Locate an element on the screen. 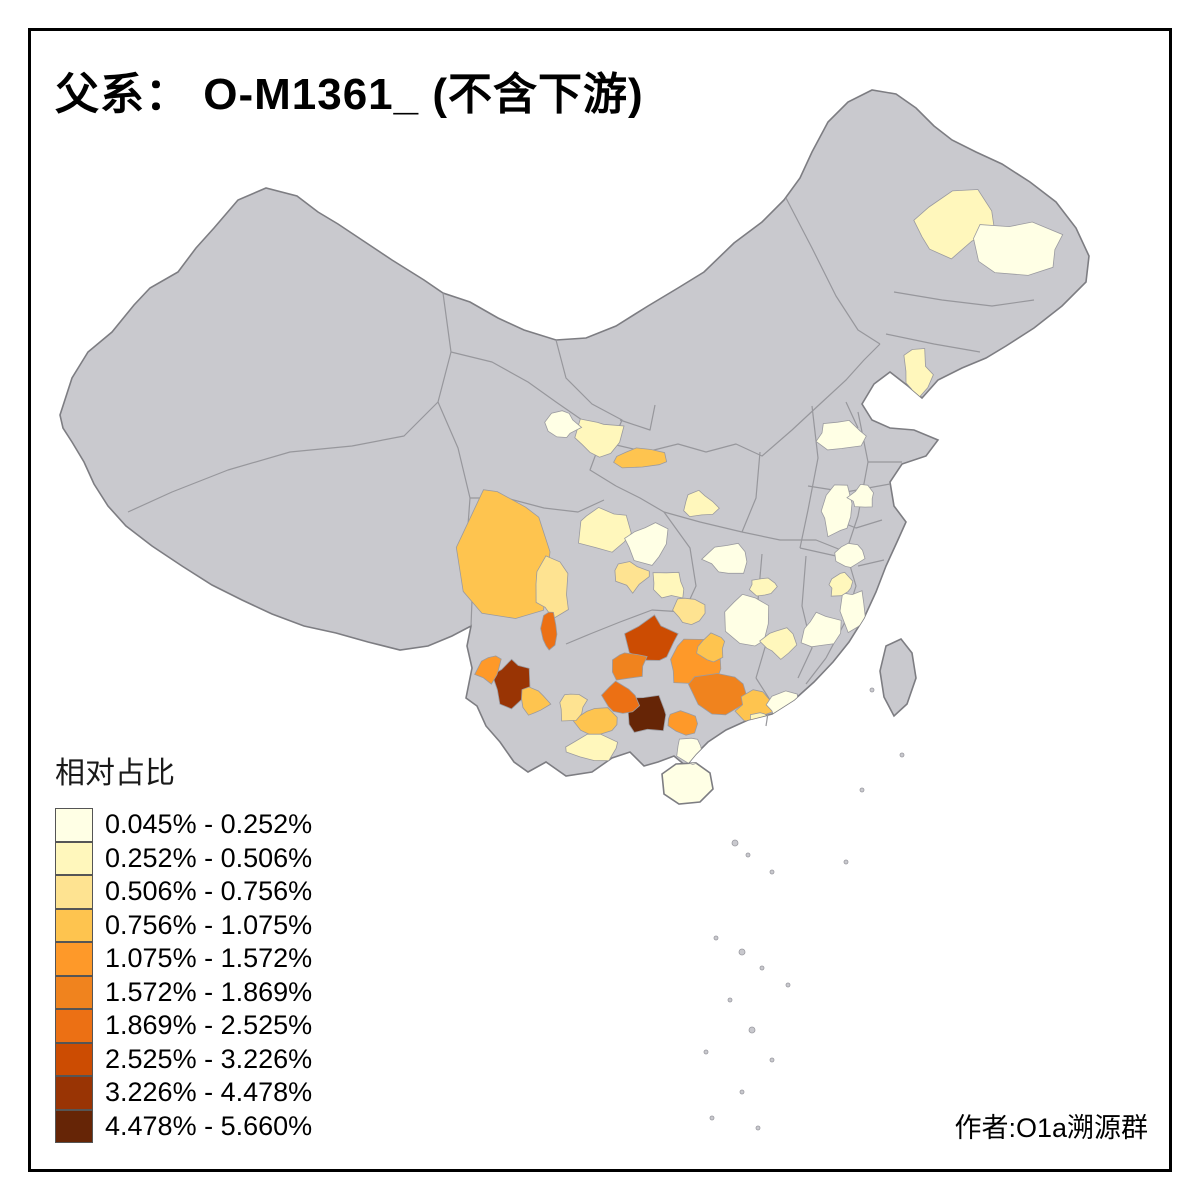 The height and width of the screenshot is (1200, 1200). map-region-west-yunnan-orange-patch is located at coordinates (488, 670).